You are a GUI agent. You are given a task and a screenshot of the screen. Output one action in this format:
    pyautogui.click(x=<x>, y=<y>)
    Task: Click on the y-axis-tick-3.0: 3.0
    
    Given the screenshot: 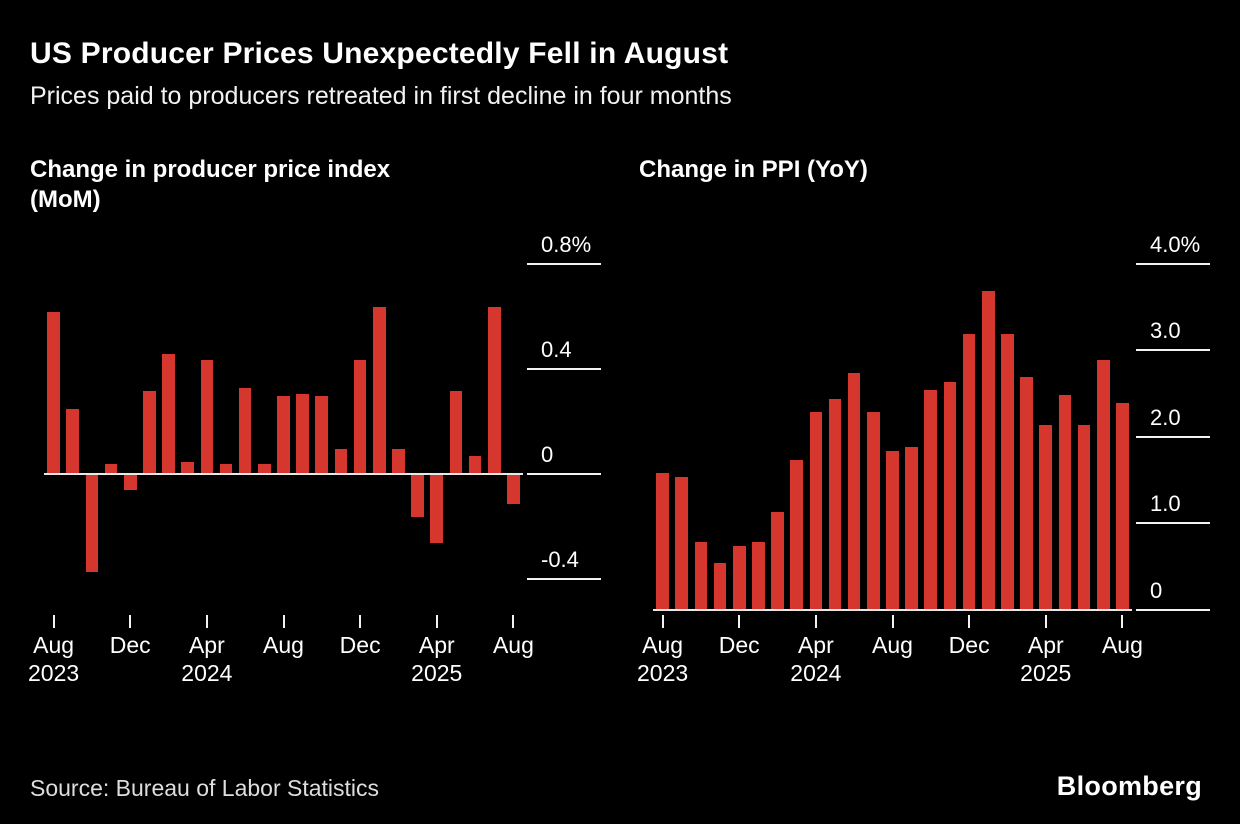 What is the action you would take?
    pyautogui.click(x=1173, y=333)
    